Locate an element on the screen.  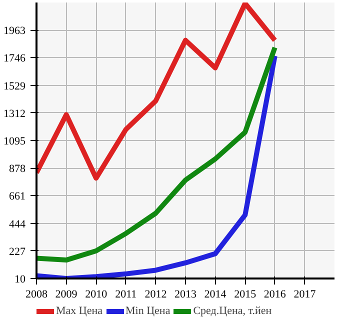
y-tick-label: 10 is located at coordinates (20, 280).